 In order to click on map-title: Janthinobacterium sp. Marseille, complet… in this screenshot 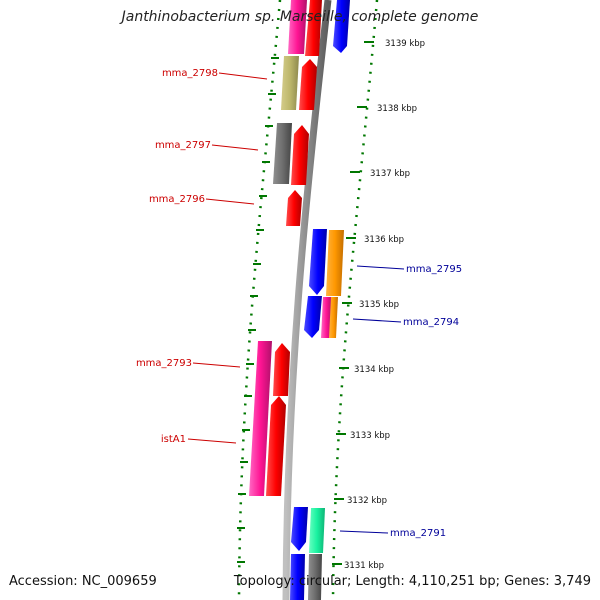, I will do `click(300, 17)`.